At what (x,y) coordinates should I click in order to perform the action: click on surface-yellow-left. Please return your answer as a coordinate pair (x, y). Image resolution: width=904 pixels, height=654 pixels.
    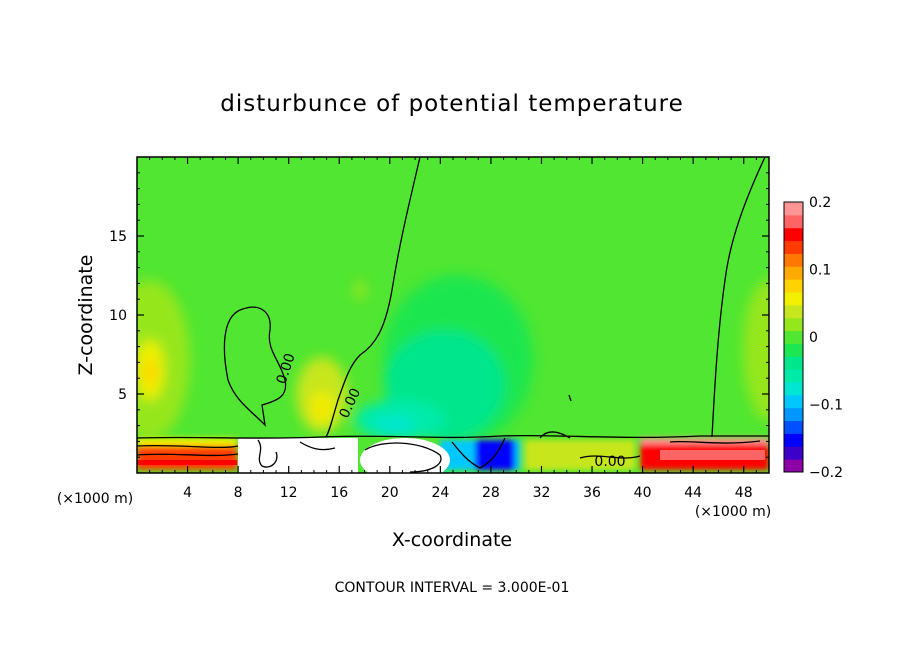
    Looking at the image, I should click on (187, 442).